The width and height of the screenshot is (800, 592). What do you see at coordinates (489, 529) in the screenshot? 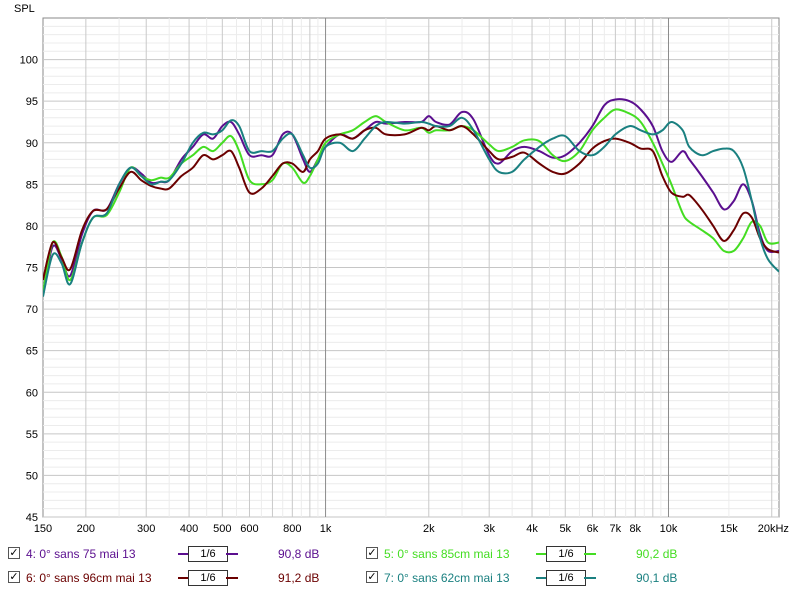
I see `x-tick-label: 3k` at bounding box center [489, 529].